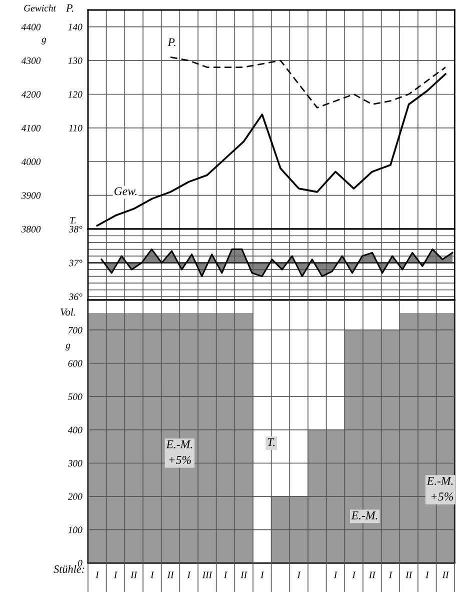 The height and width of the screenshot is (592, 456). I want to click on y-tick-label: 3900, so click(31, 195).